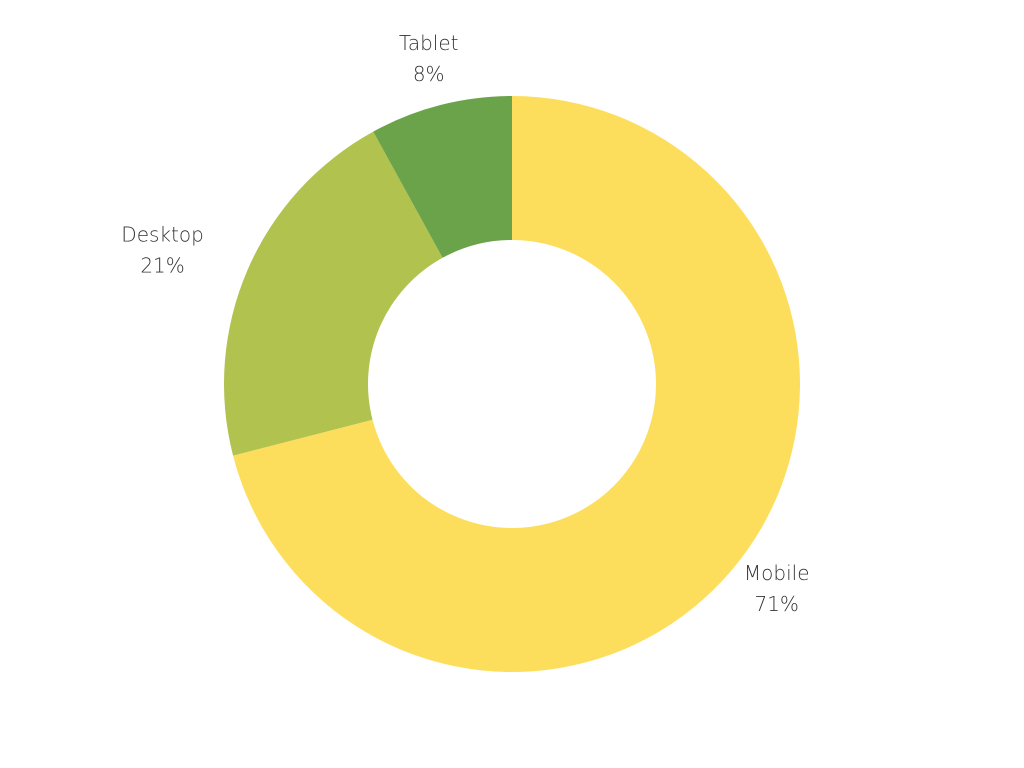  I want to click on slice-value-label: 8%, so click(429, 74).